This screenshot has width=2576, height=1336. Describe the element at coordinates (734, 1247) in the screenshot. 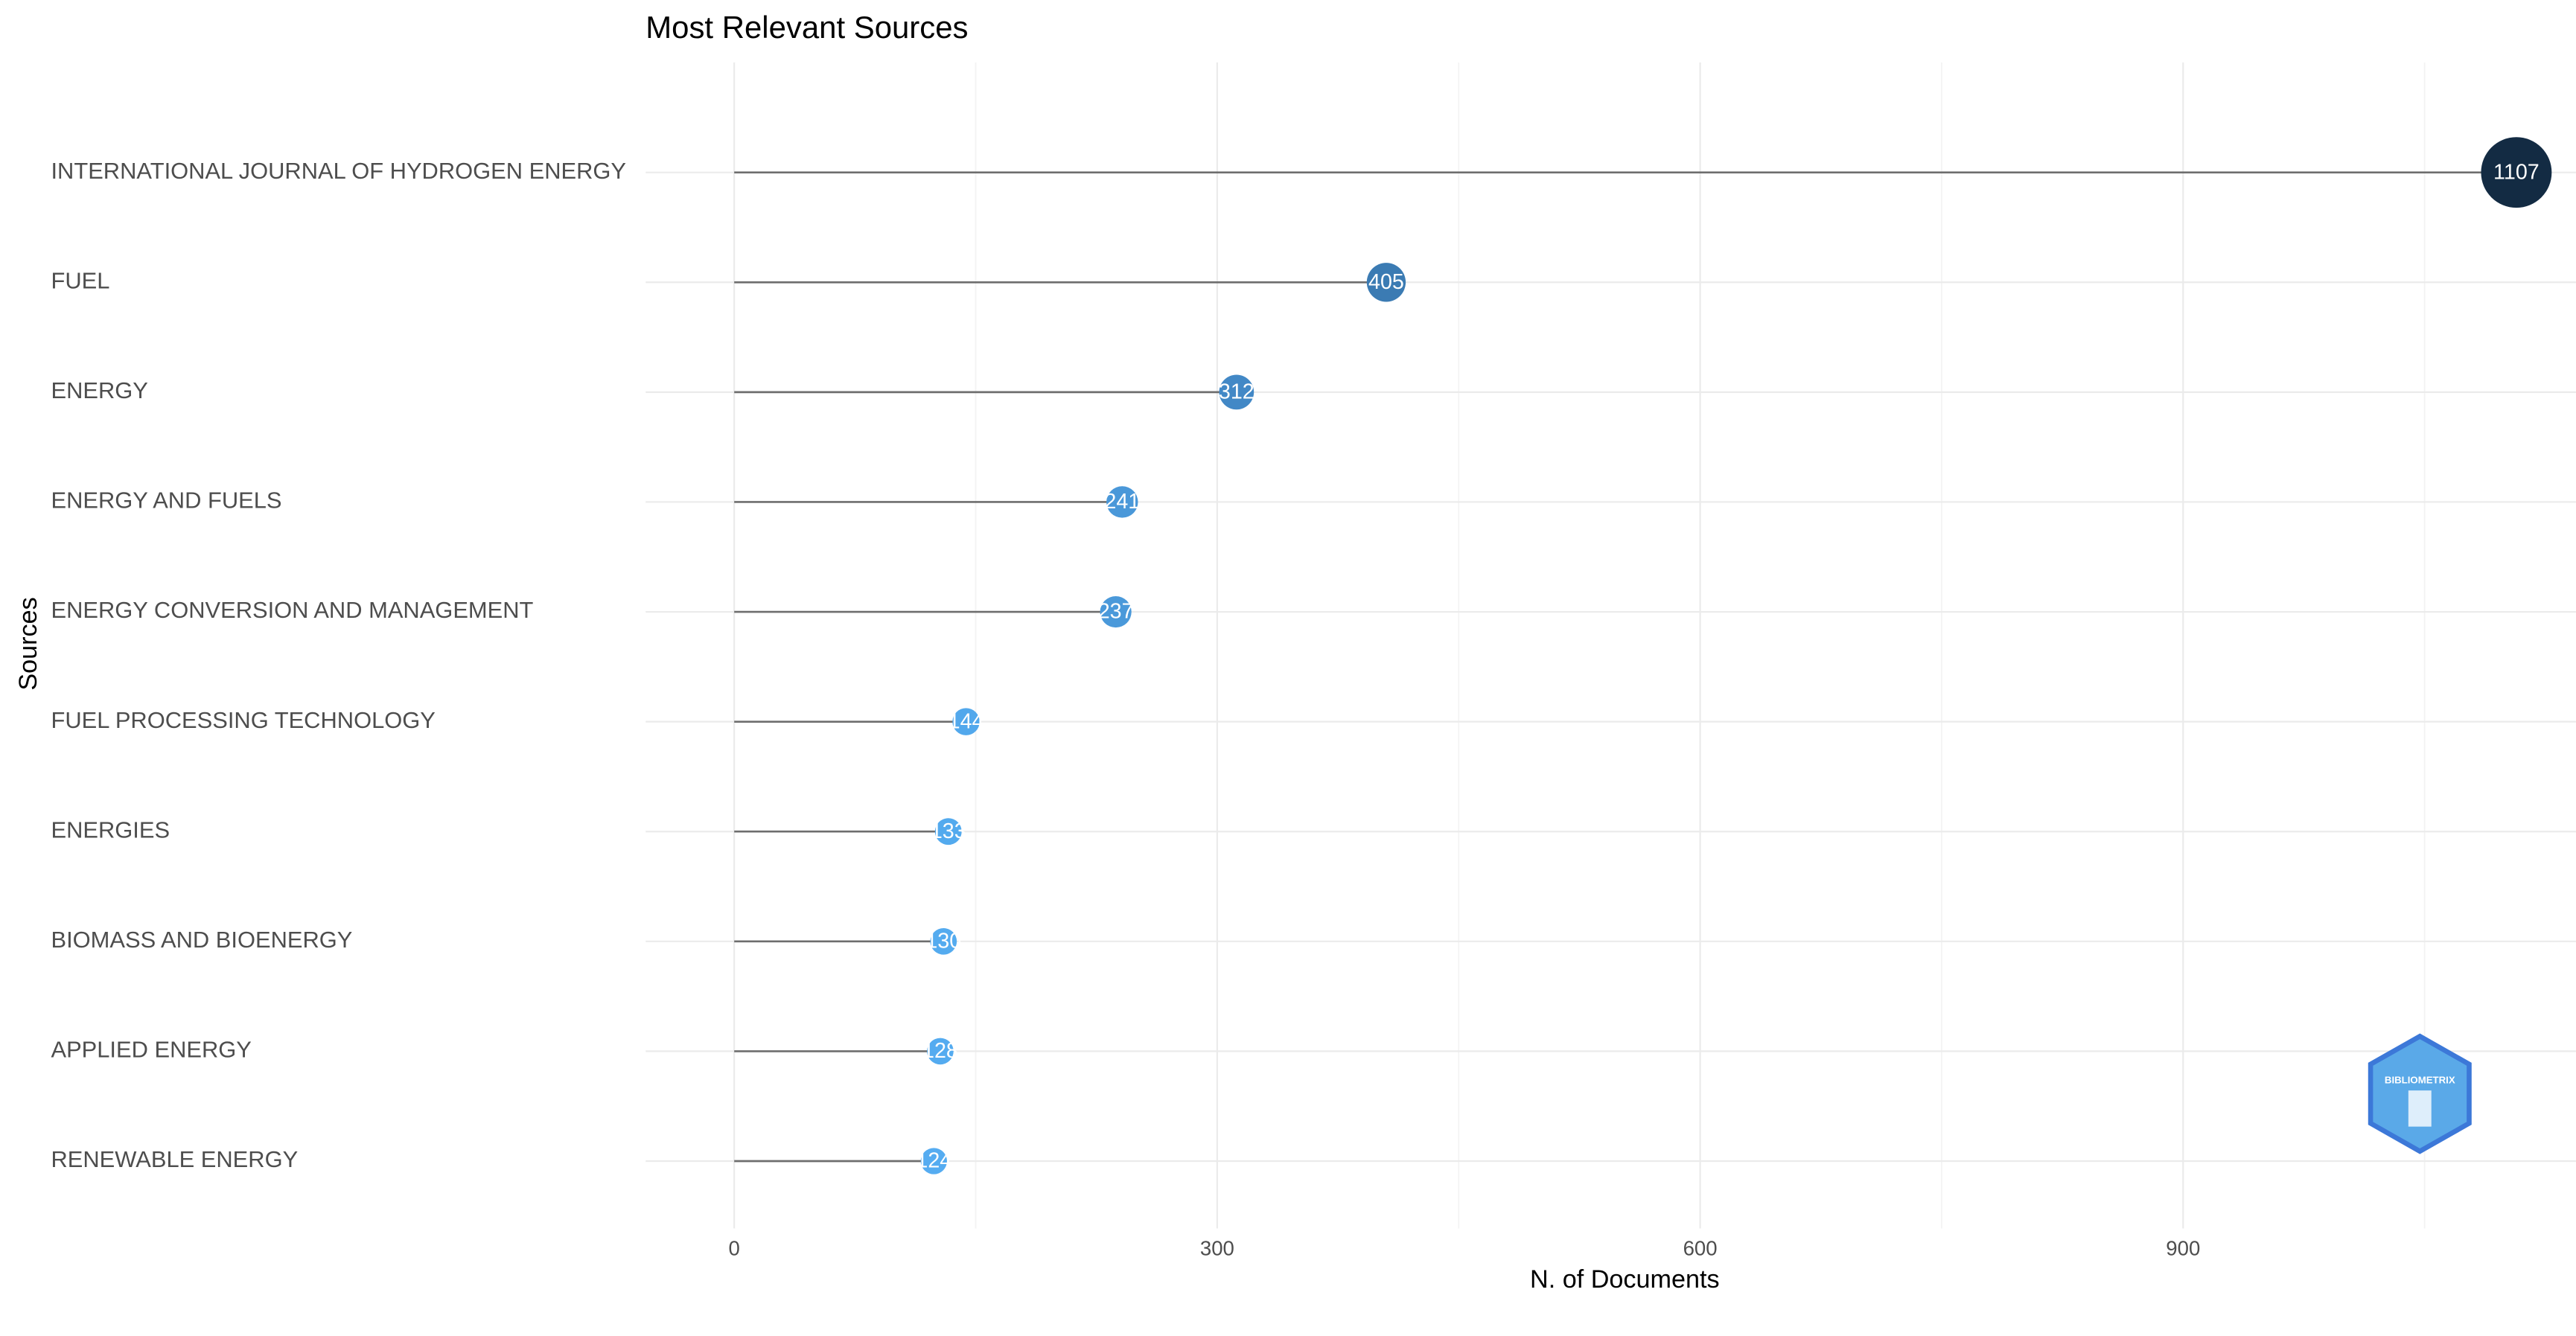

I see `x-tick-label: 0` at that location.